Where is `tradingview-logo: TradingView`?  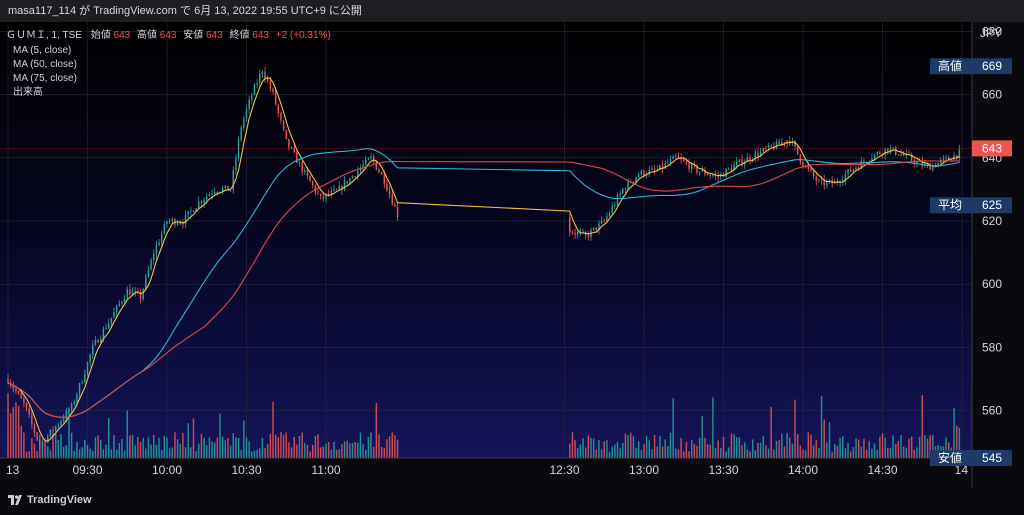
tradingview-logo: TradingView is located at coordinates (50, 500).